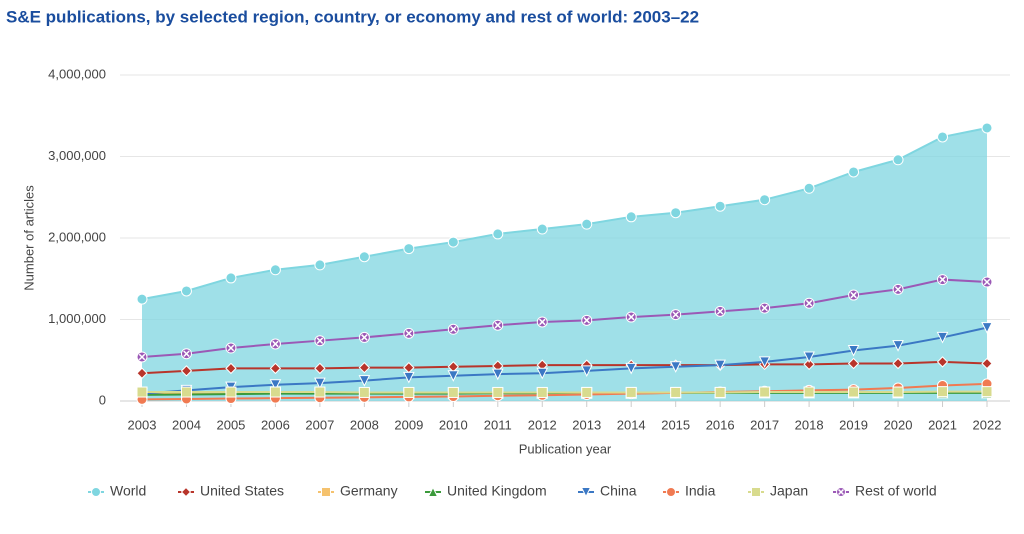 Image resolution: width=1024 pixels, height=534 pixels. I want to click on x-tick-label: 2003, so click(142, 424).